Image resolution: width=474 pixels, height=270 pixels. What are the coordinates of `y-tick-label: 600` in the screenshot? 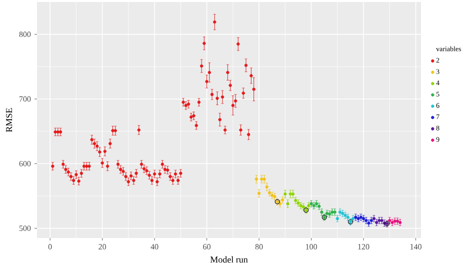 It's located at (25, 163).